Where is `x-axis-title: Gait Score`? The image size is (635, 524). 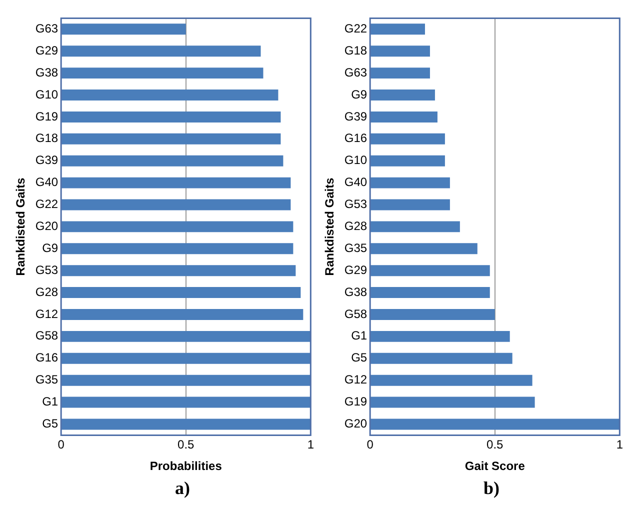
x-axis-title: Gait Score is located at coordinates (495, 466).